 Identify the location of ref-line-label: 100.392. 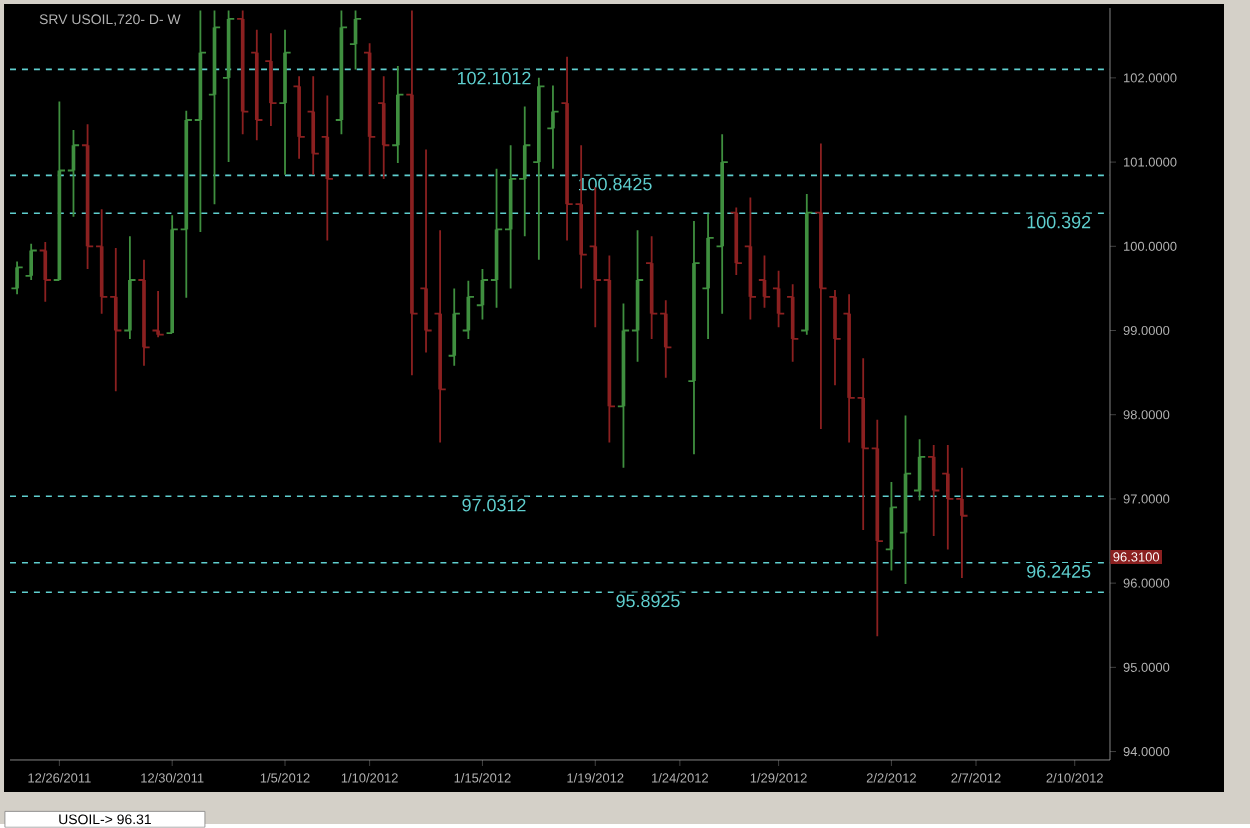
(1059, 222).